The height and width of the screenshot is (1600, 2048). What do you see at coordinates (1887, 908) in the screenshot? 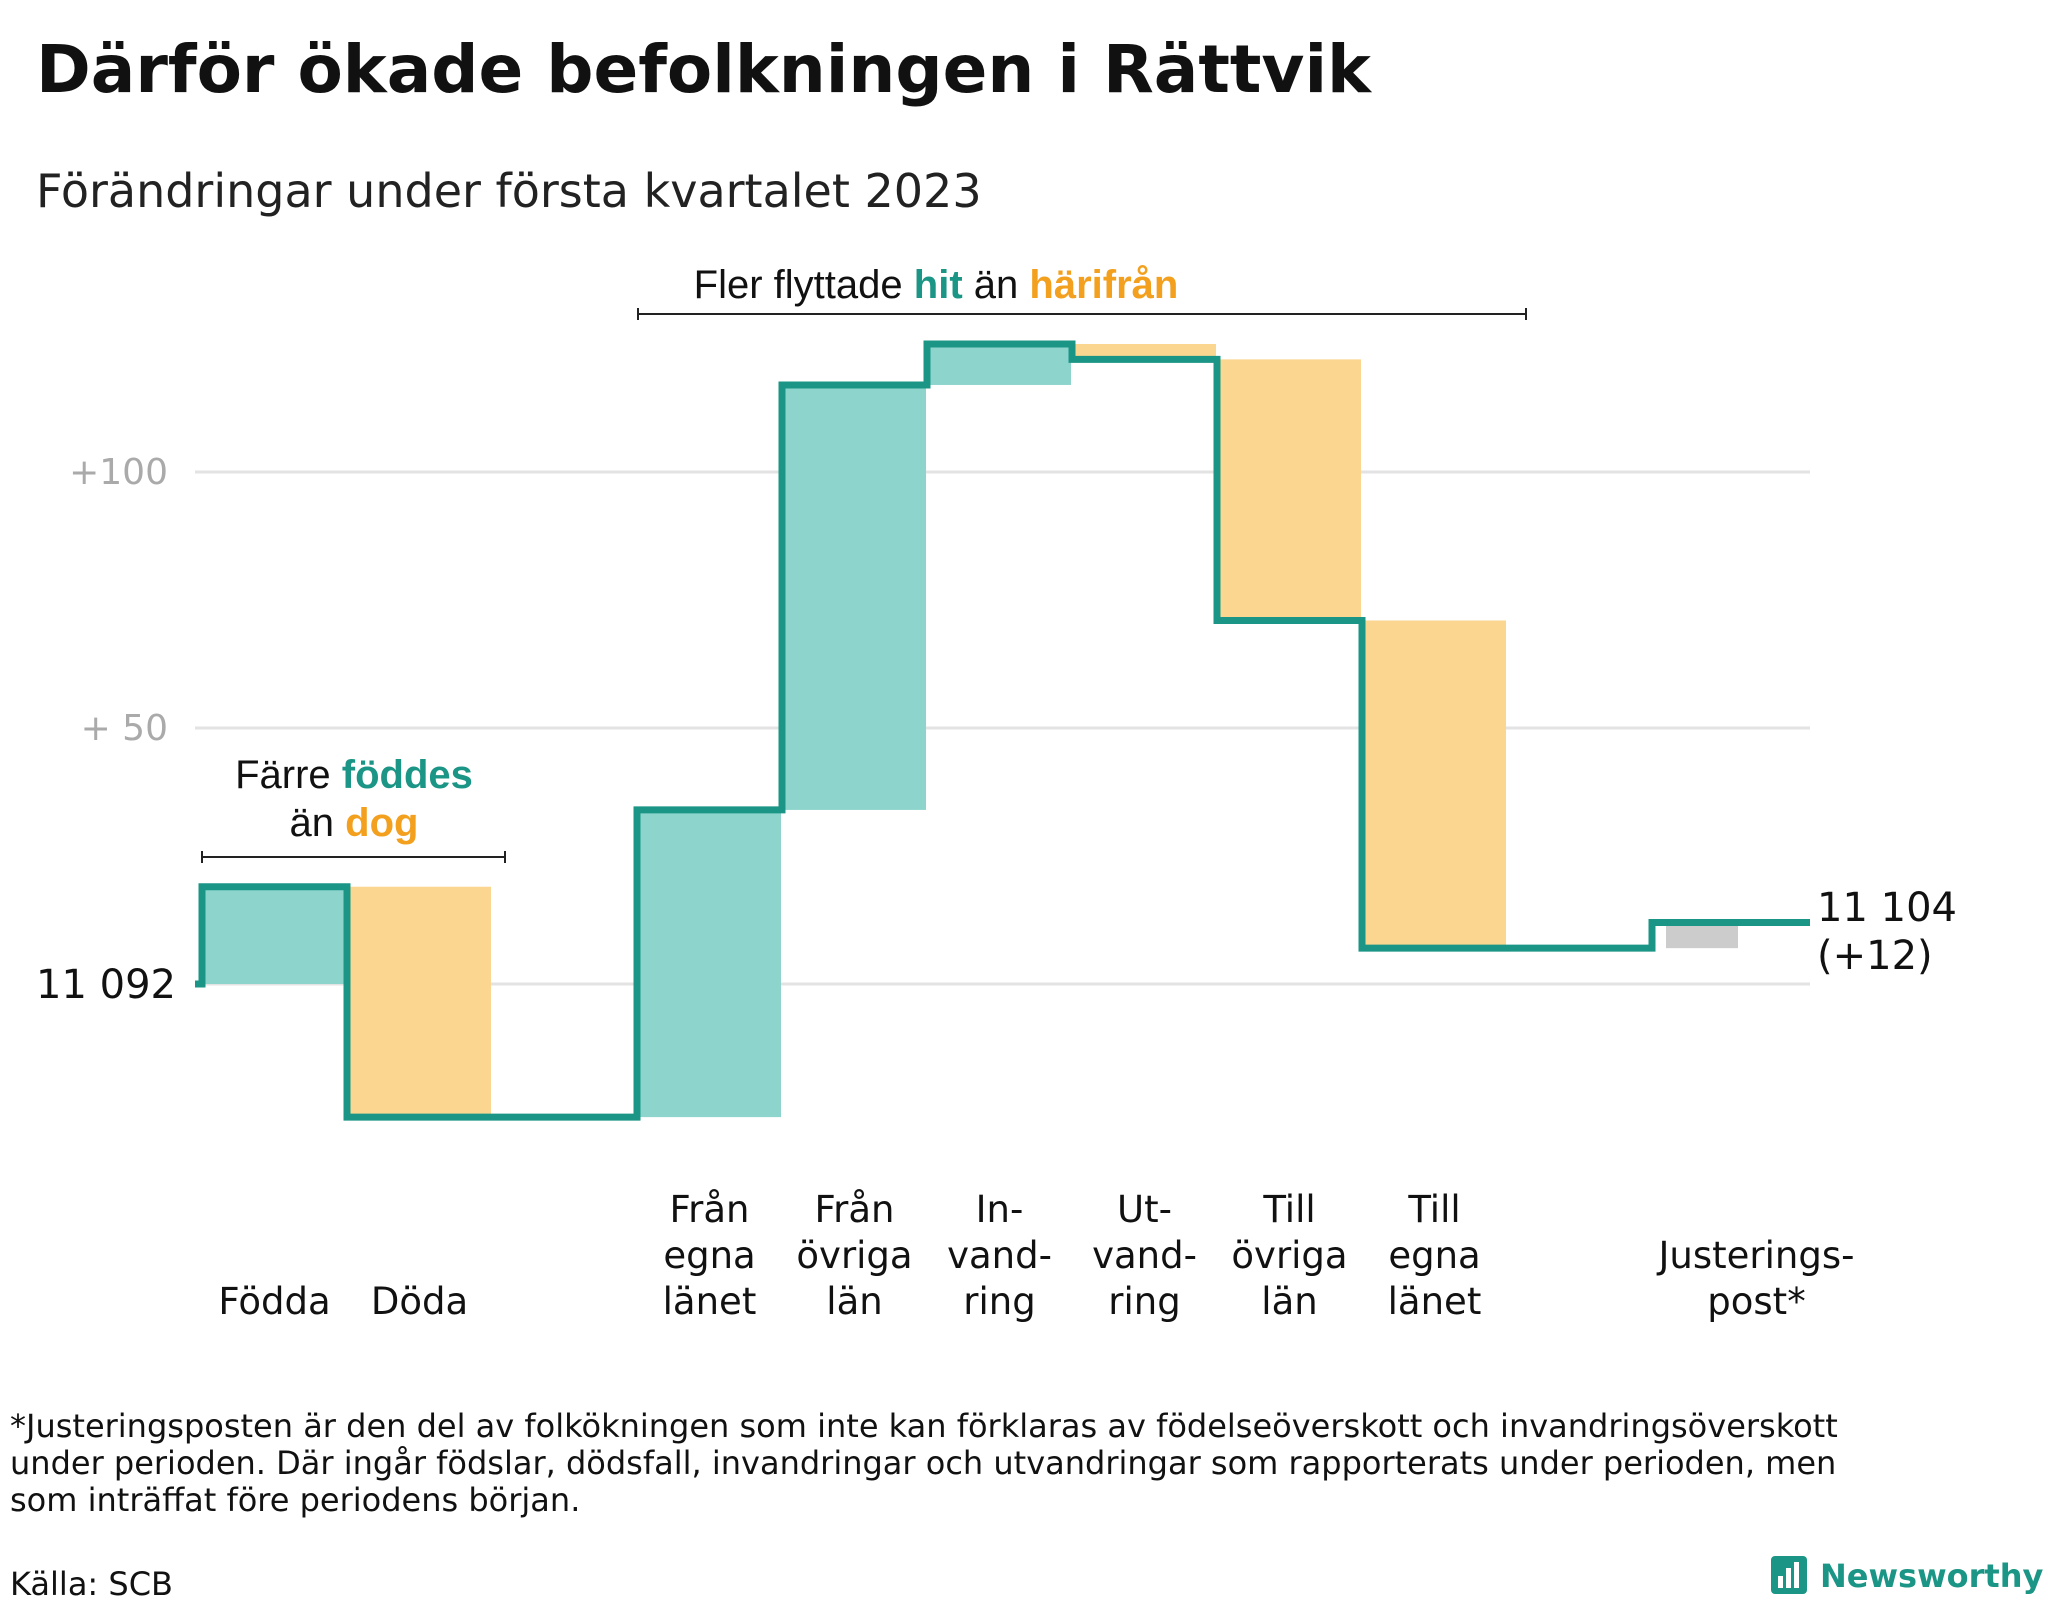
I see `end-value-label: 11 104` at bounding box center [1887, 908].